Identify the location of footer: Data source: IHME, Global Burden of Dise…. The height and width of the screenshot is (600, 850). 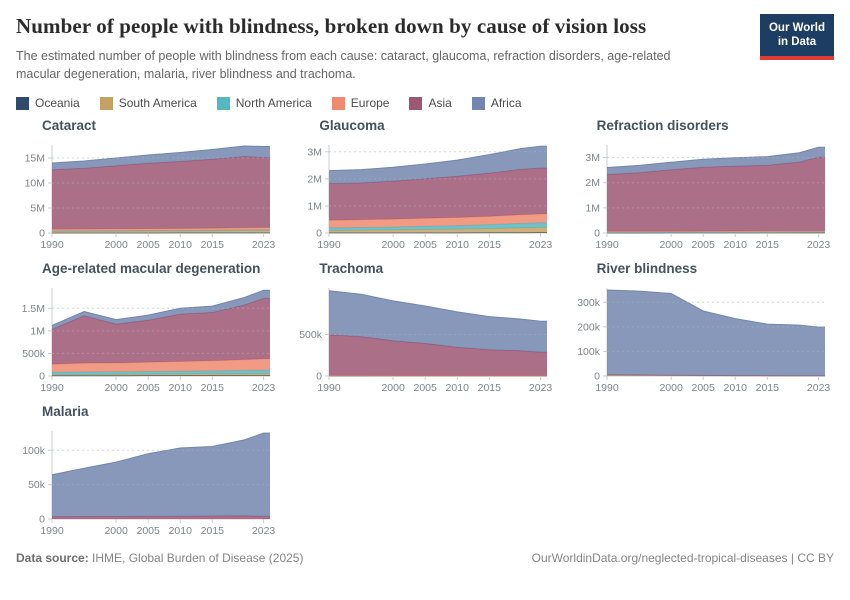
(425, 558).